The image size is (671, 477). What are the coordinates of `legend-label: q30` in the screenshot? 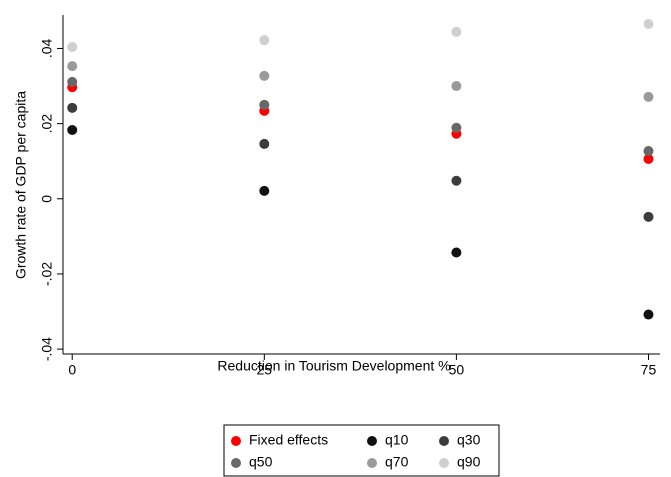 It's located at (469, 440).